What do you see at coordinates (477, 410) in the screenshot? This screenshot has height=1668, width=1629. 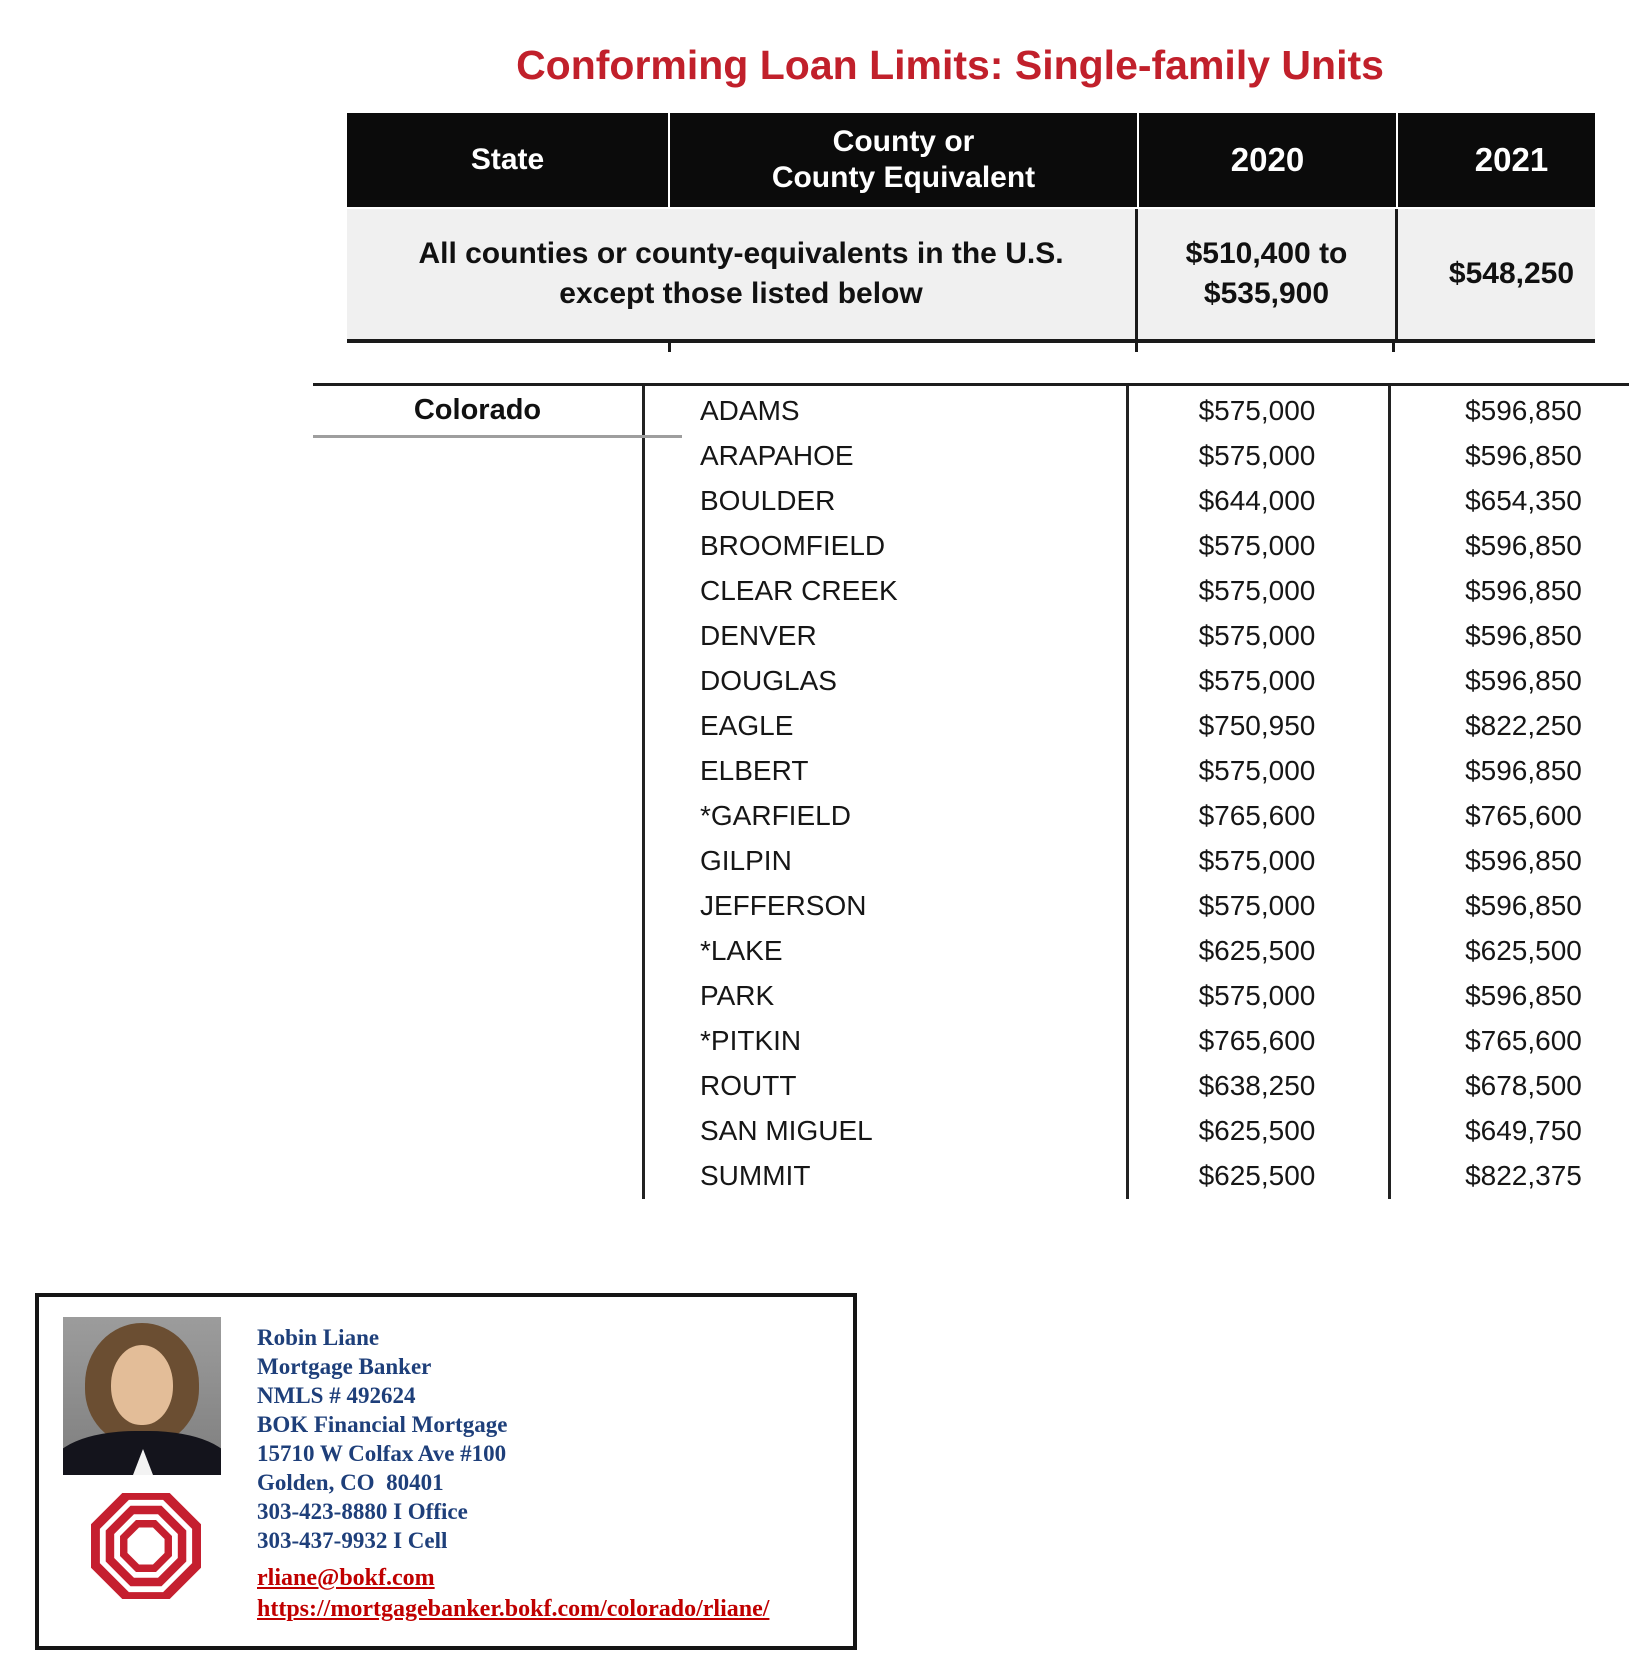 I see `state-name: Colorado` at bounding box center [477, 410].